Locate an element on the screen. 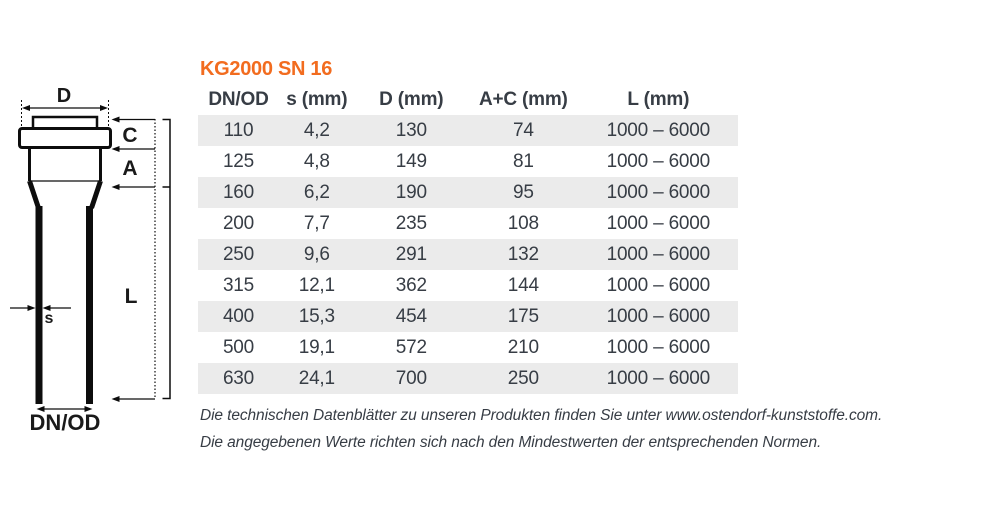 The height and width of the screenshot is (508, 1000). pipe-dimension-diagram: D C A L s DN/OD is located at coordinates (90, 260).